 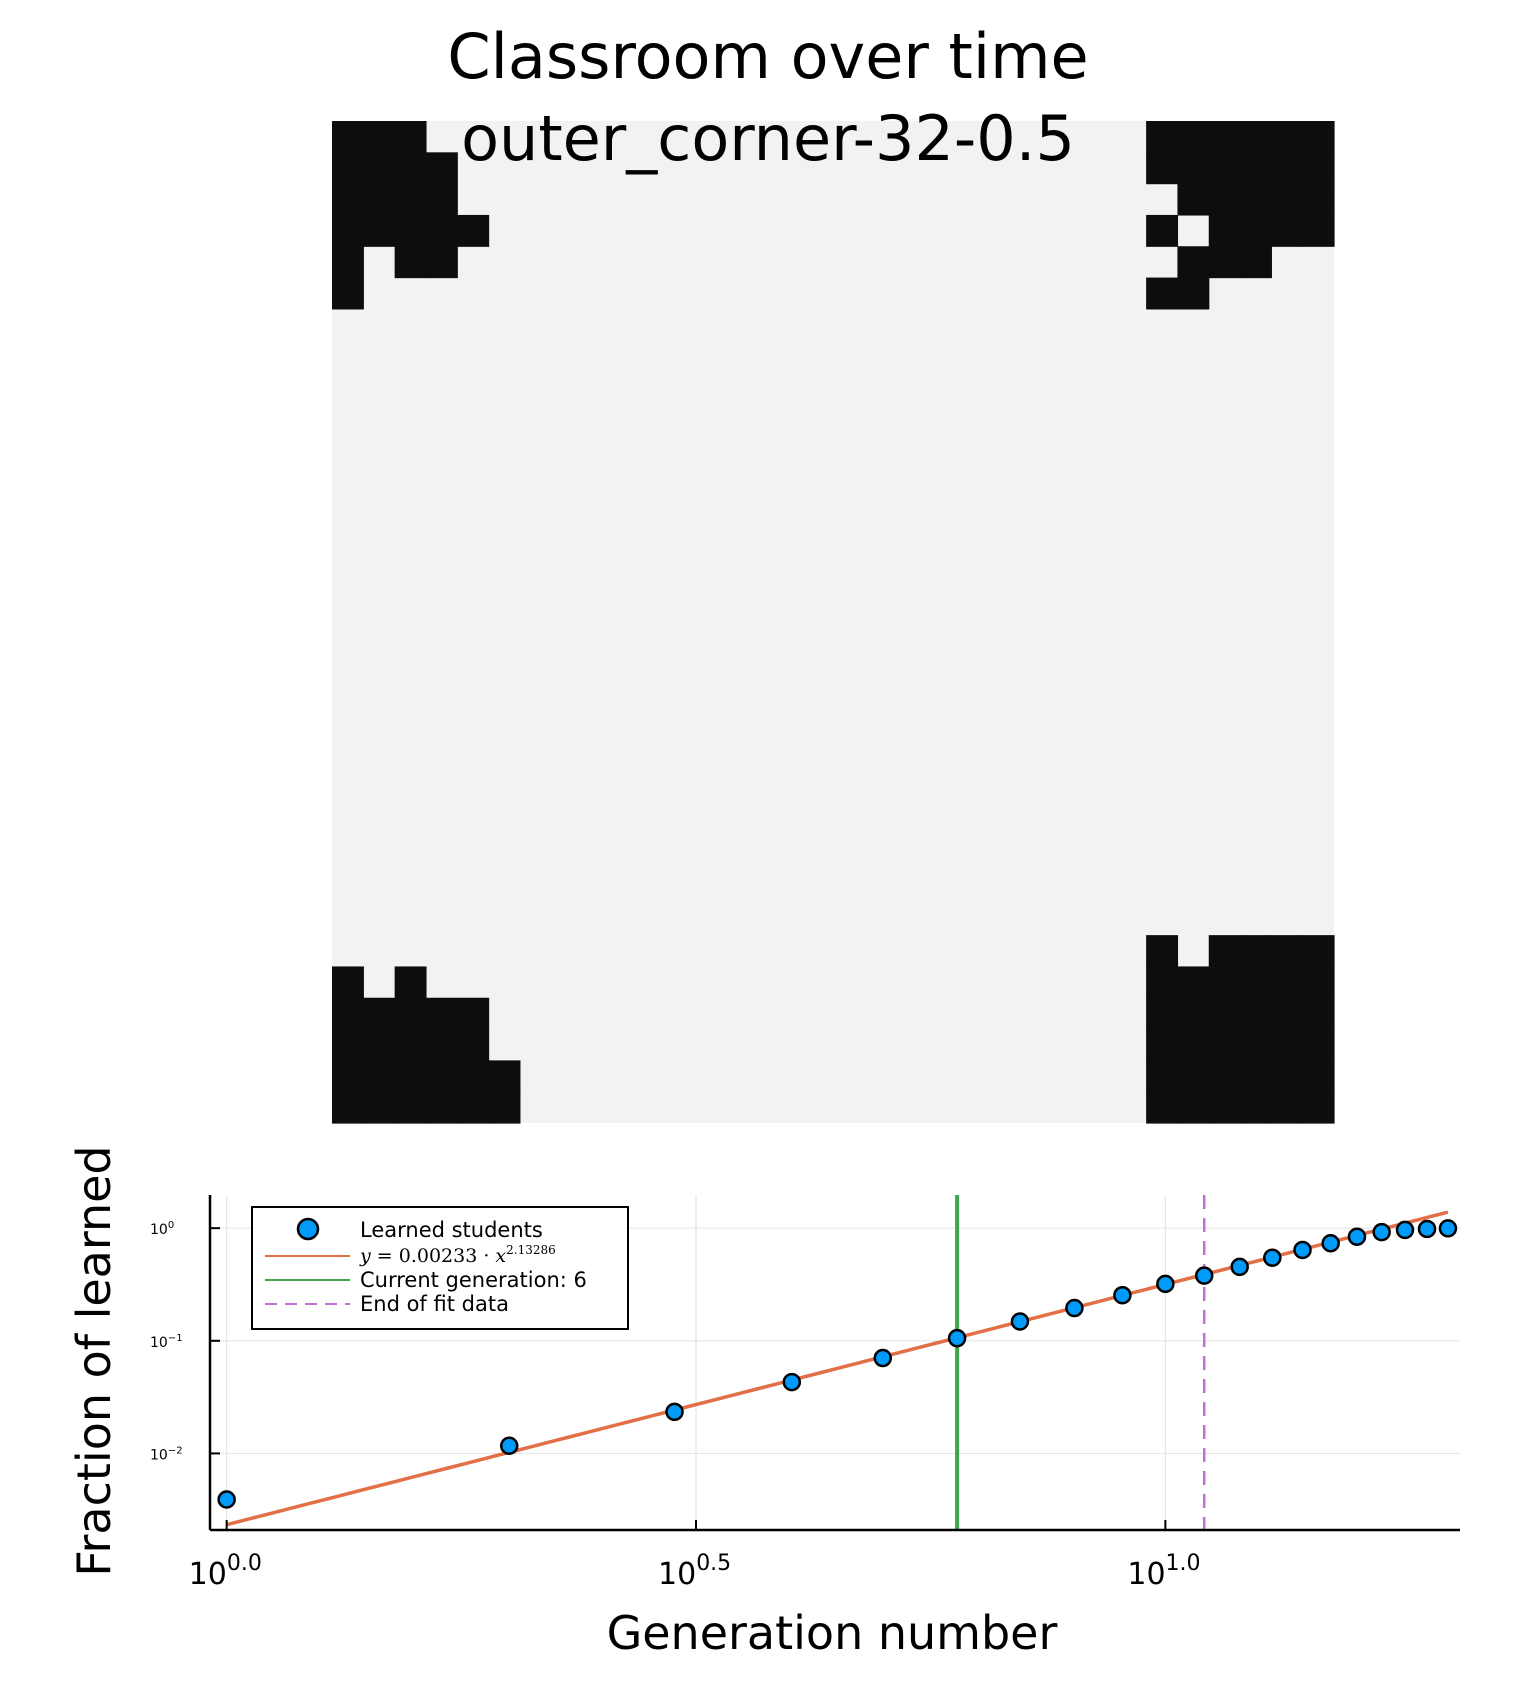 I want to click on y-tick-label: 10⁻², so click(x=166, y=1454).